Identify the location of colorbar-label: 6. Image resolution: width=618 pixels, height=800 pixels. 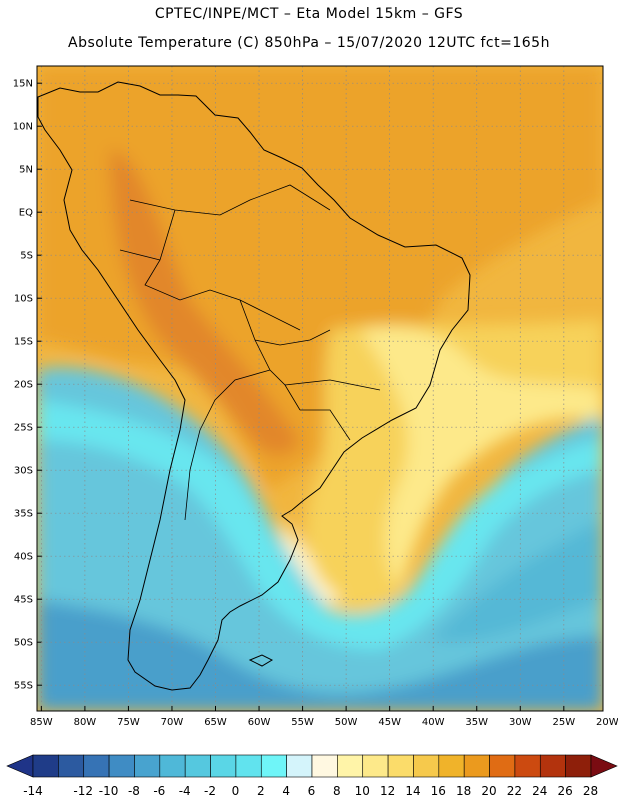
(312, 791).